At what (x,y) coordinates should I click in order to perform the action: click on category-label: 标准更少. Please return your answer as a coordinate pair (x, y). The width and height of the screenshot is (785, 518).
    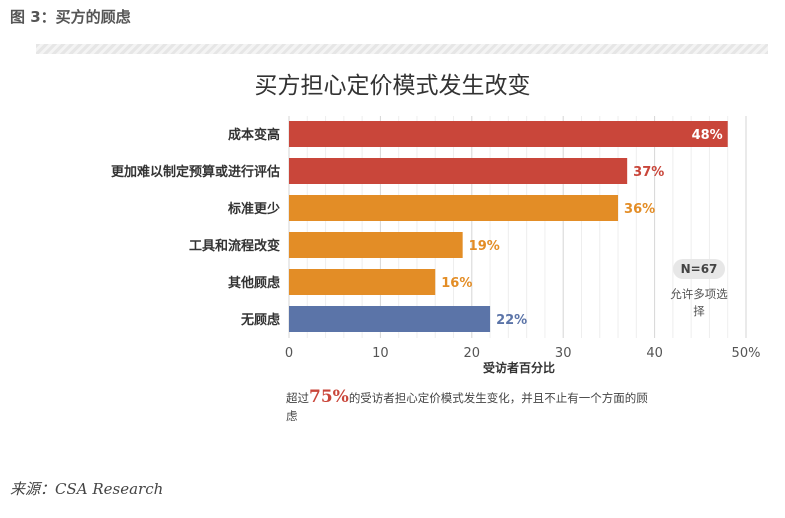
    Looking at the image, I should click on (253, 209).